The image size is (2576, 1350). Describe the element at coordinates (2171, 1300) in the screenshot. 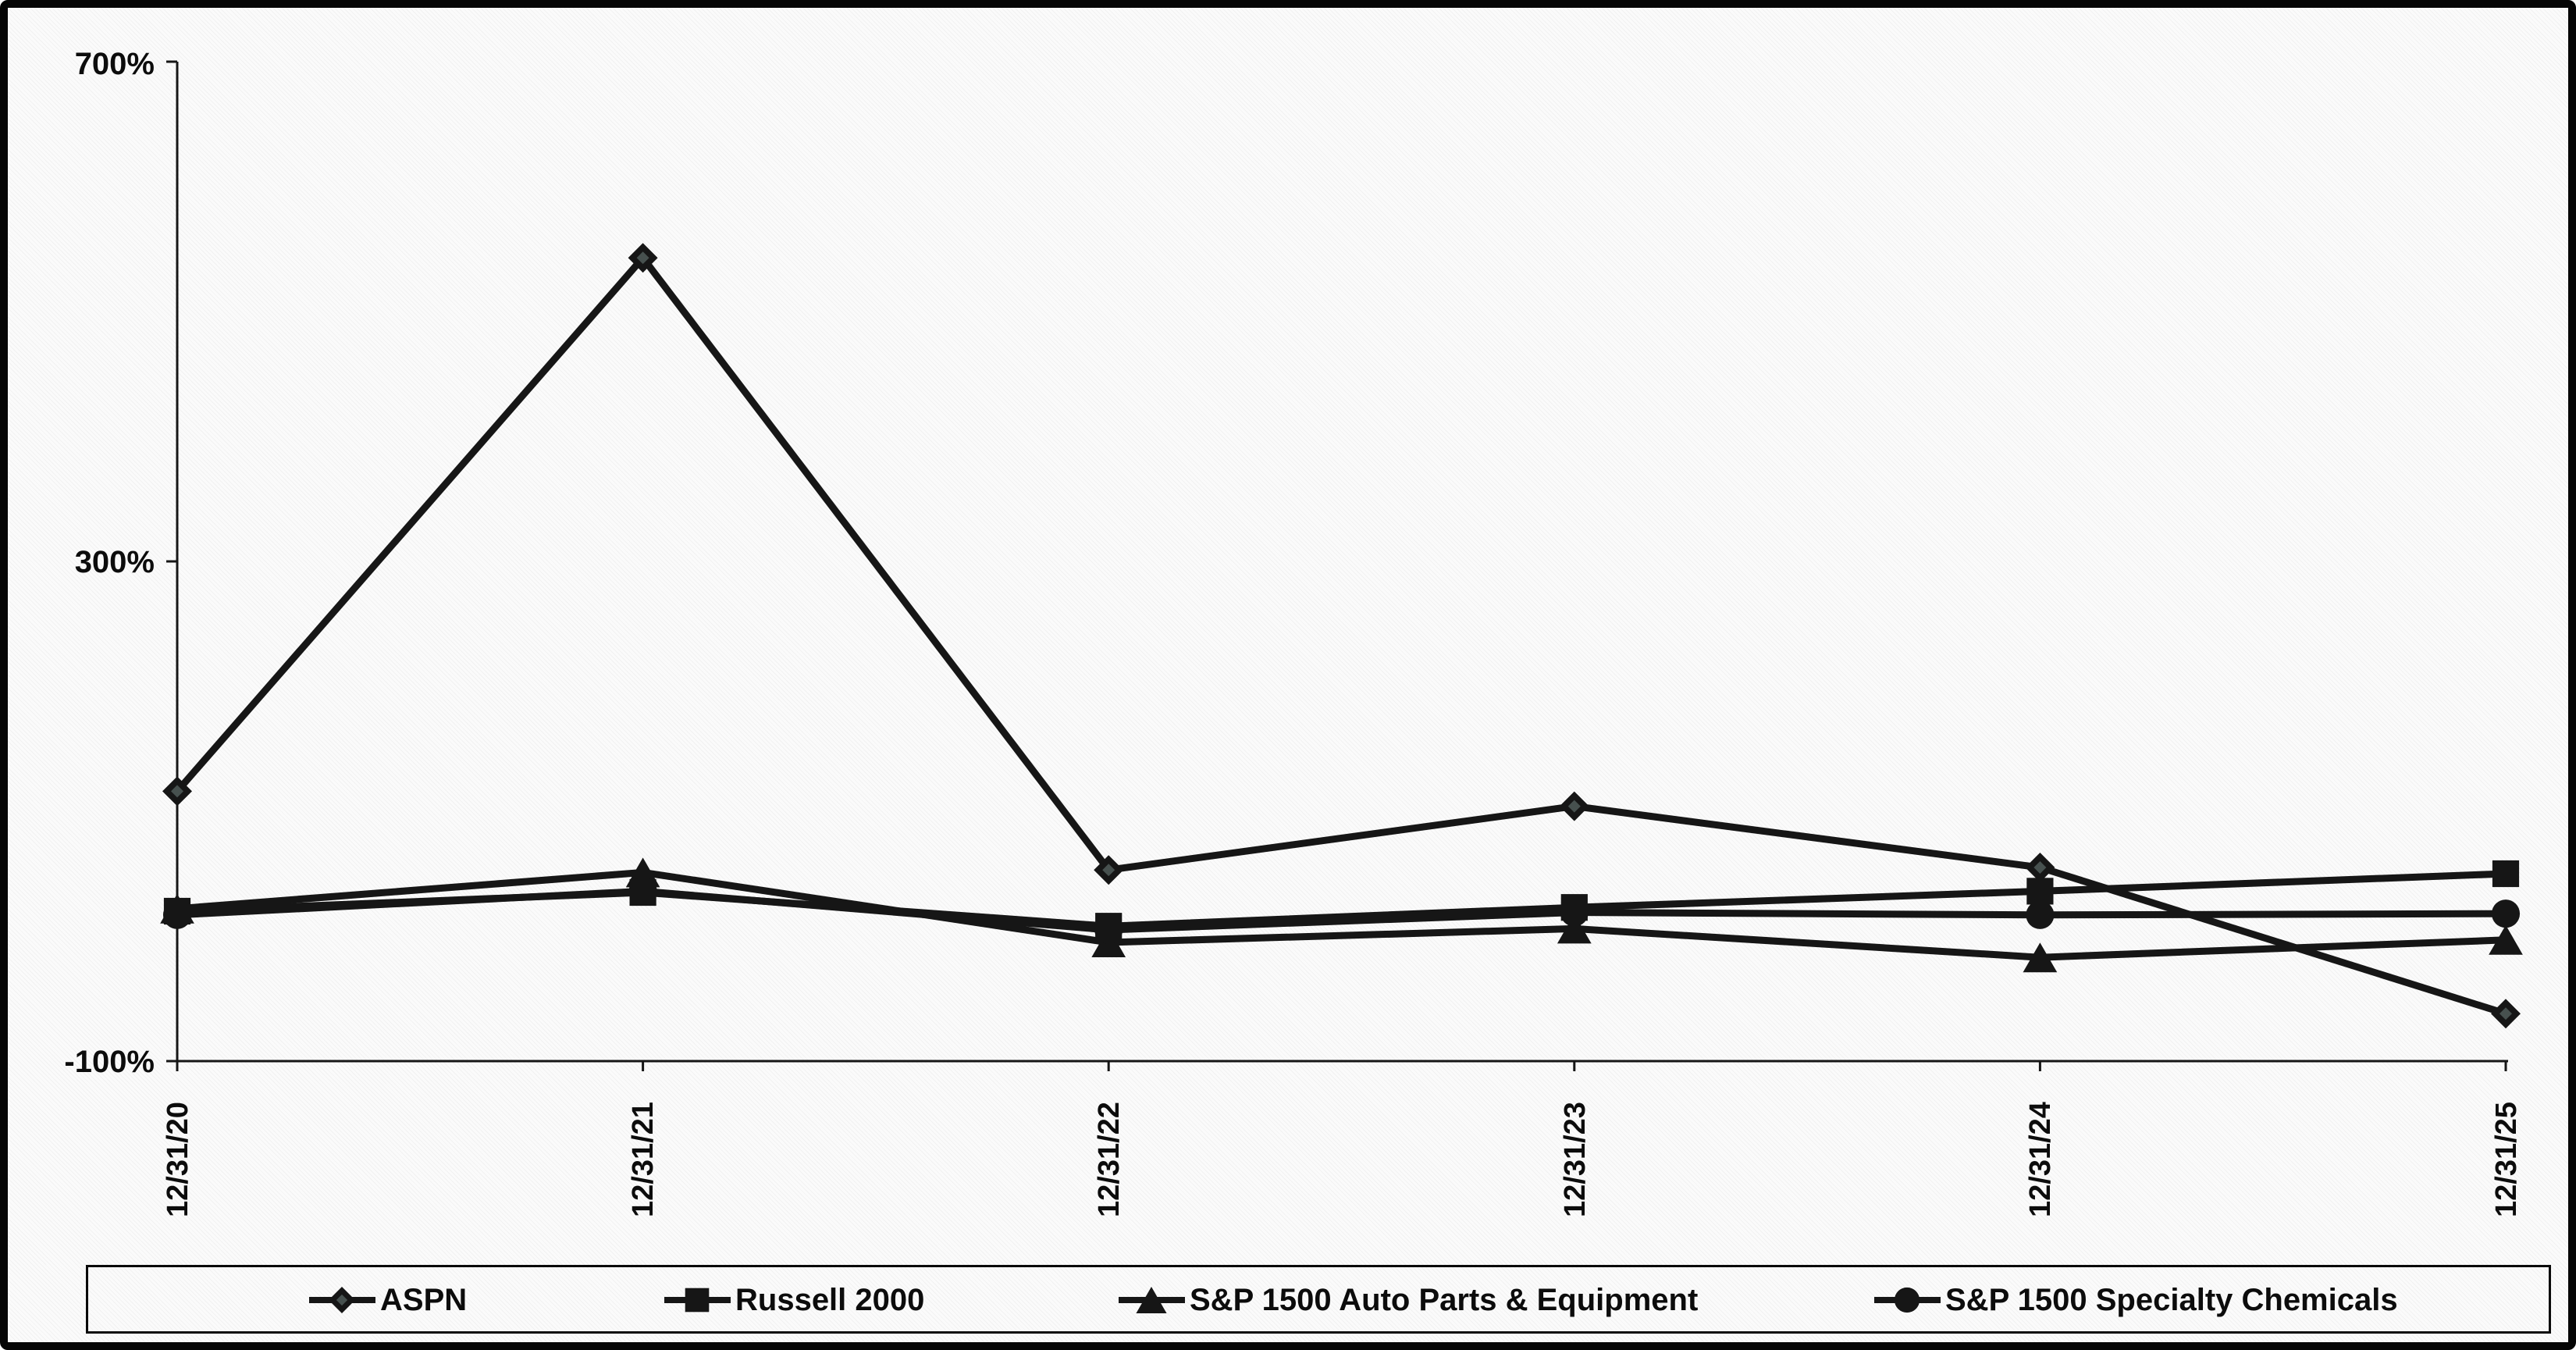

I see `legend-item-label: S&P 1500 Specialty Chemicals` at that location.